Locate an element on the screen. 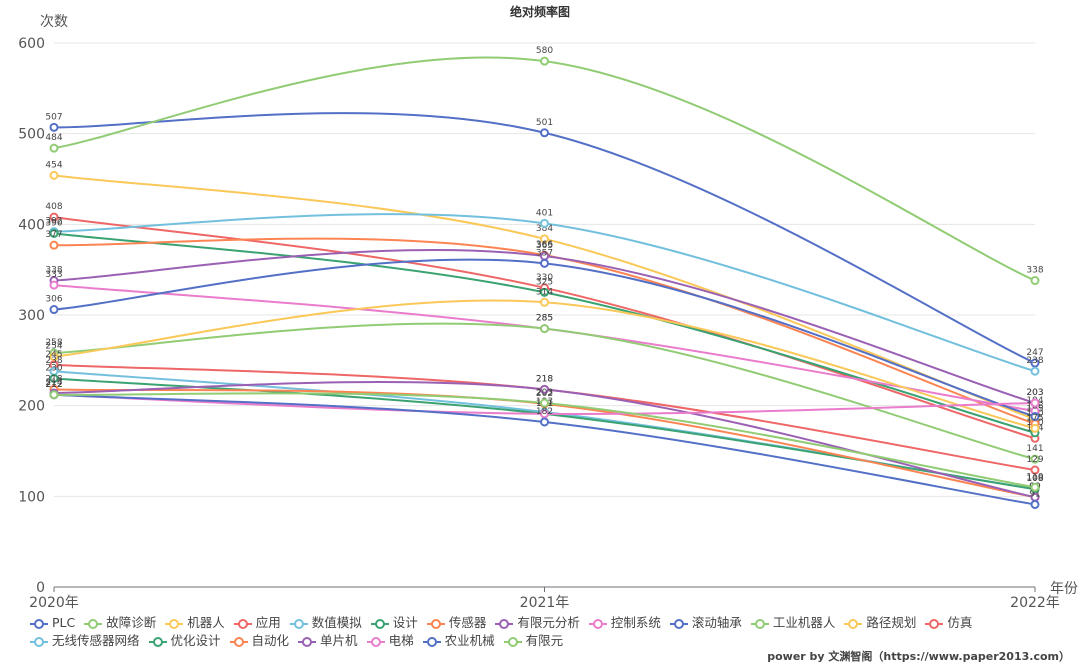 The image size is (1080, 666). legend-item: 单片机 is located at coordinates (328, 641).